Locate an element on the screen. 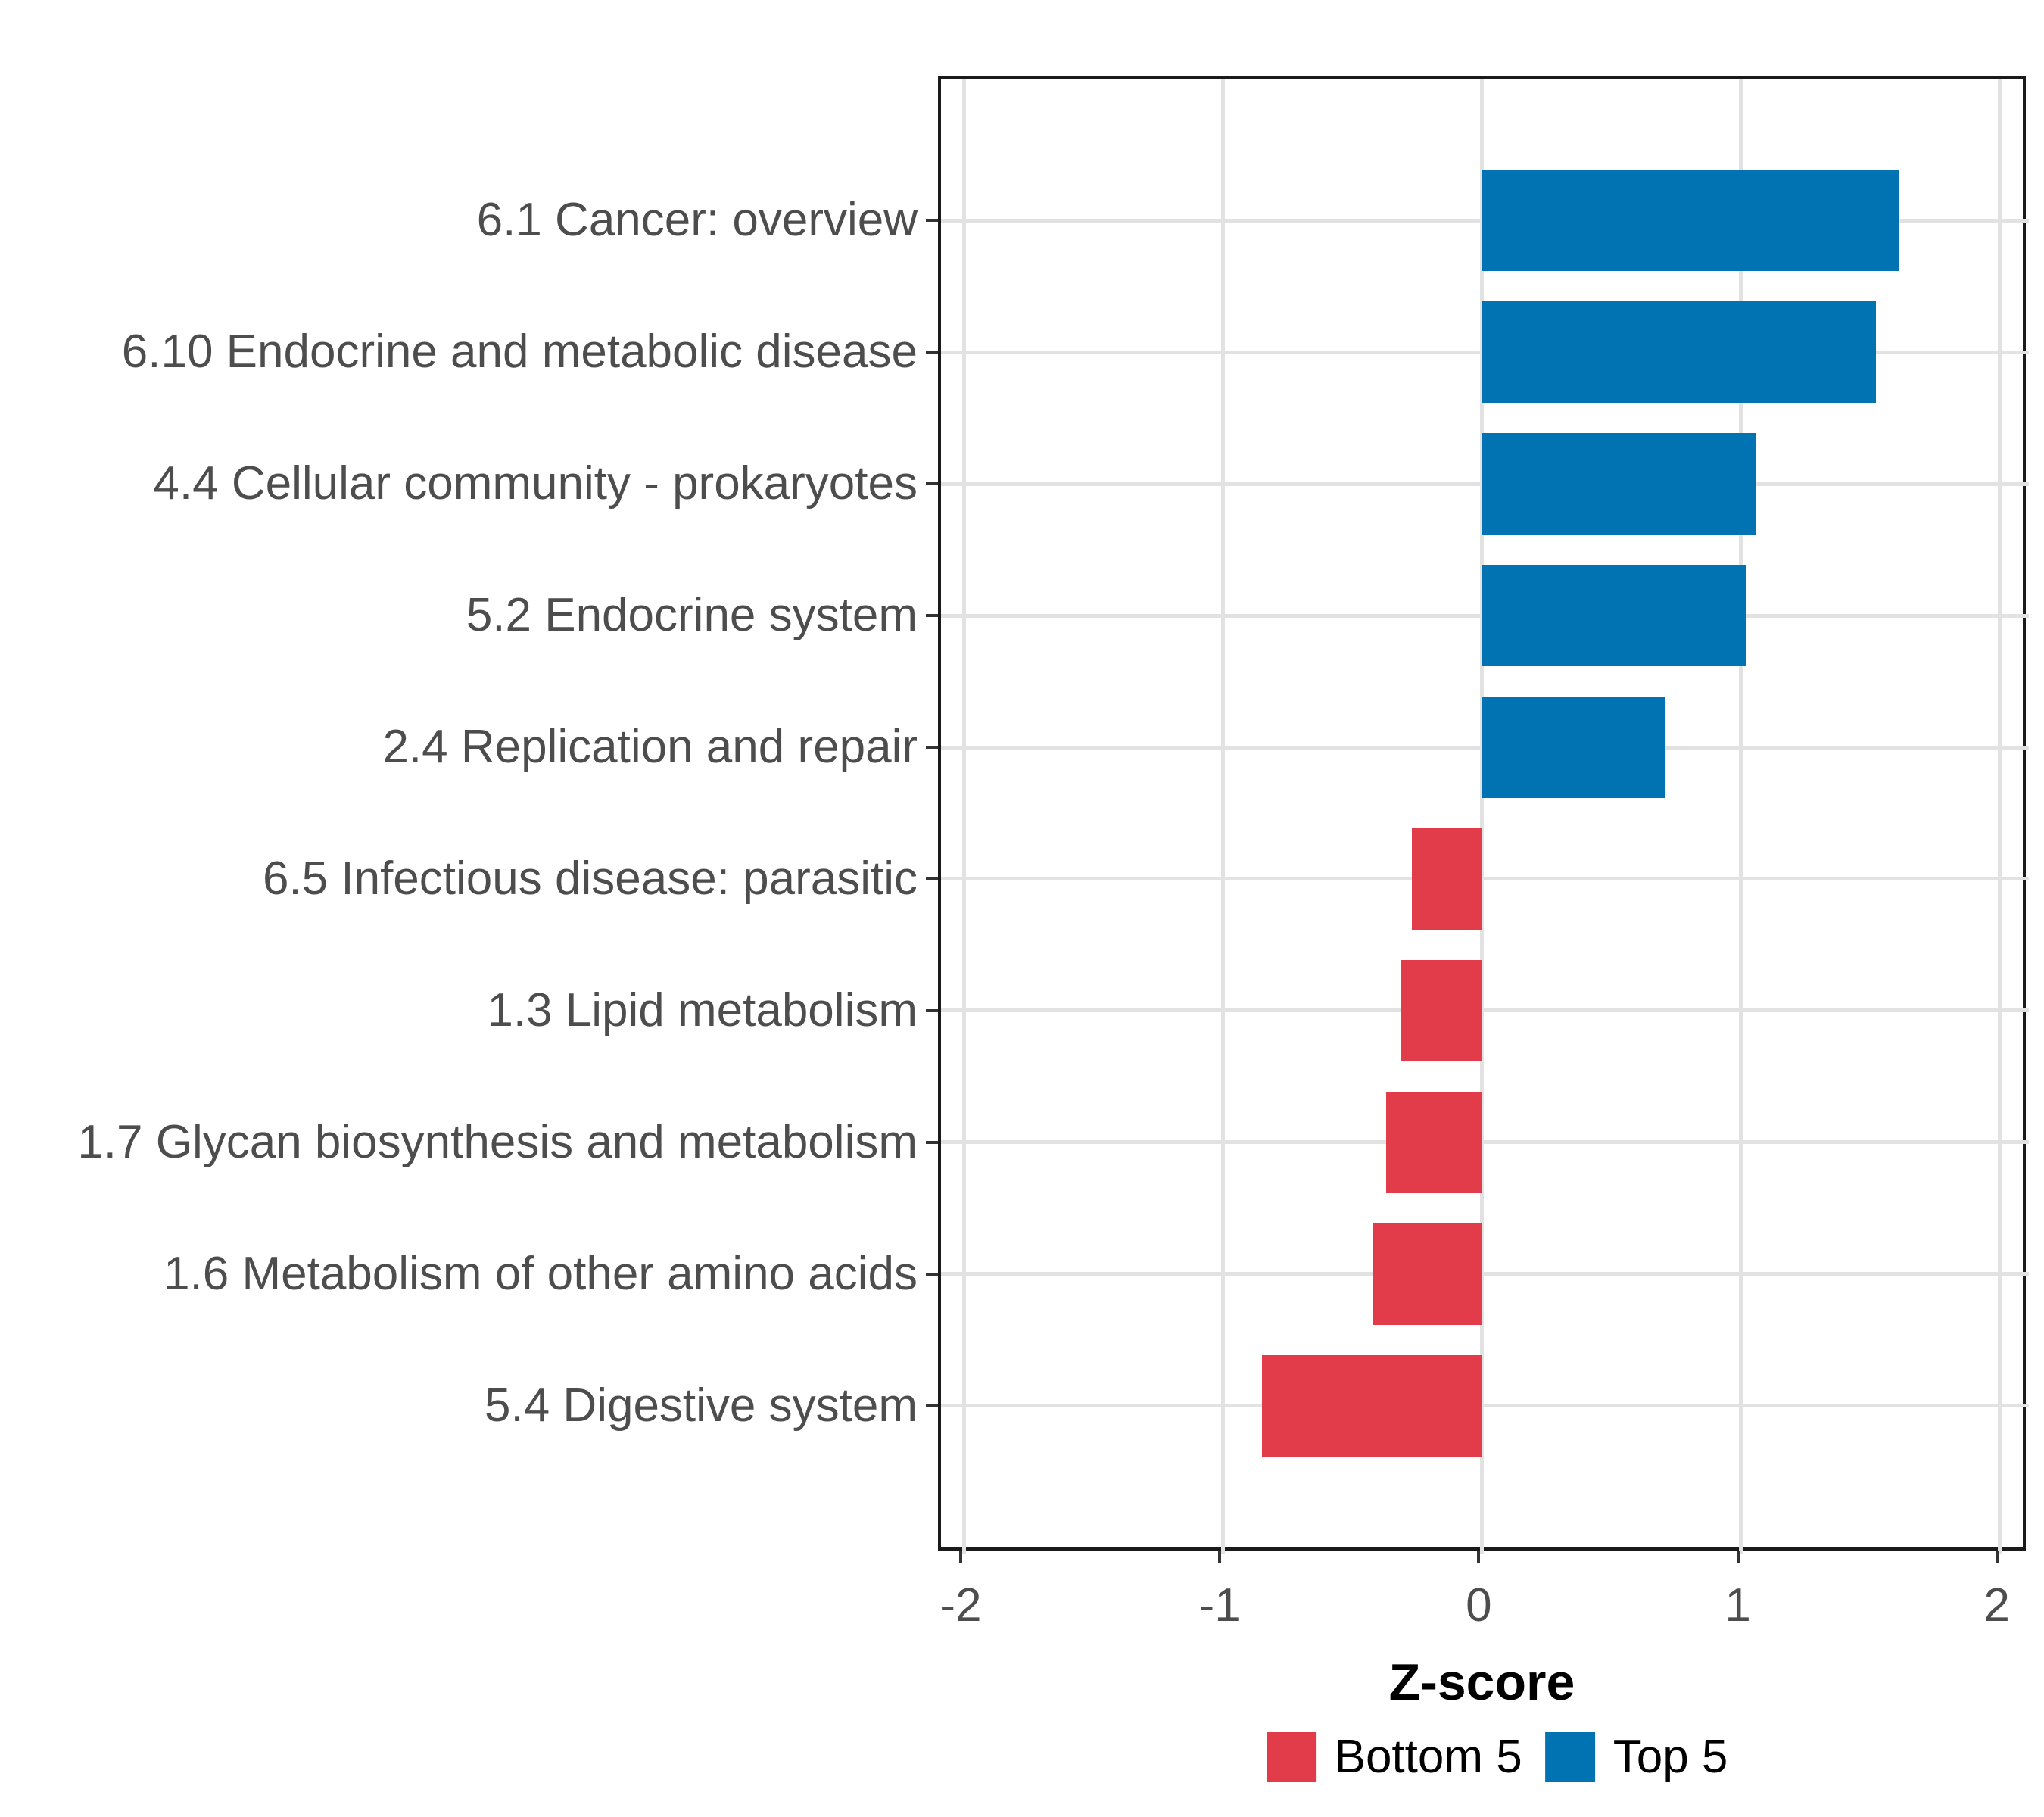 The height and width of the screenshot is (1817, 2044). x-tick-label: -2 is located at coordinates (961, 1605).